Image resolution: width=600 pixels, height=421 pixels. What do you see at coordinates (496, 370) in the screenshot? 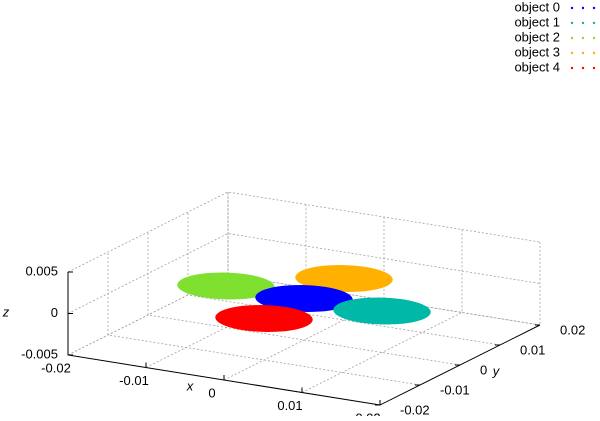
I see `y-axis-label: y` at bounding box center [496, 370].